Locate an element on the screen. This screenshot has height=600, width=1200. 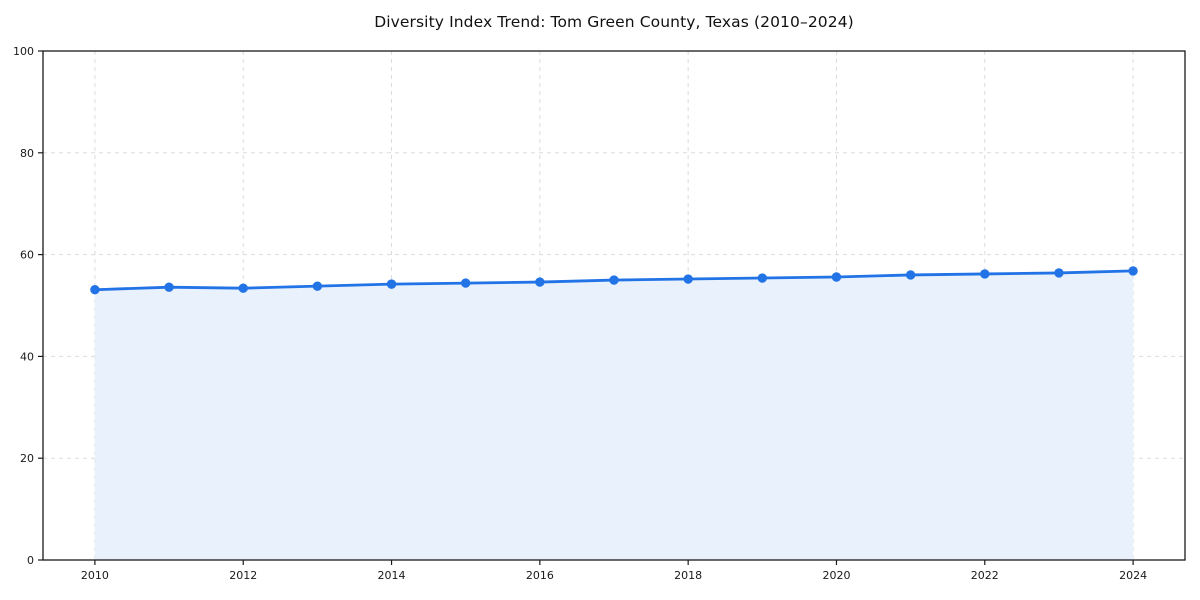
x-tick-label: 2014 is located at coordinates (392, 575).